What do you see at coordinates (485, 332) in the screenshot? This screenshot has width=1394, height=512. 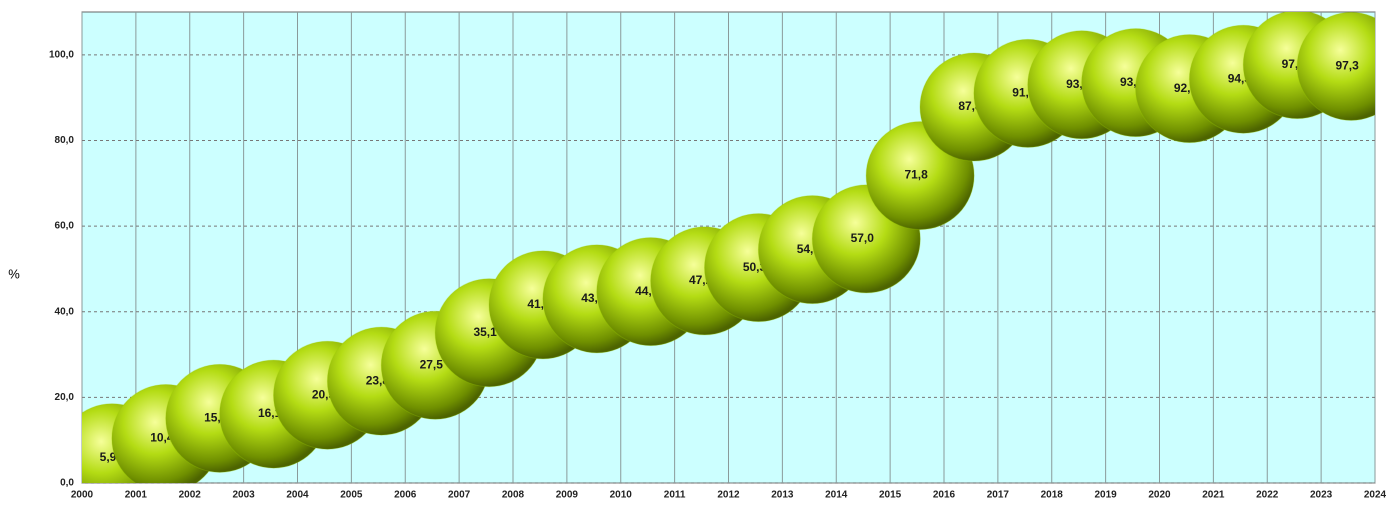 I see `data-label: 35,1` at bounding box center [485, 332].